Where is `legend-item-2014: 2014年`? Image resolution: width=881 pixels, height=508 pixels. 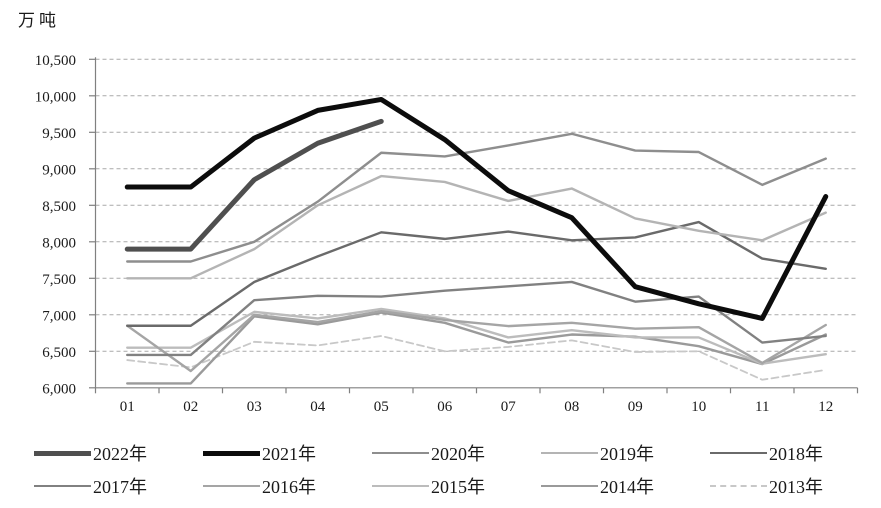 legend-item-2014: 2014年 is located at coordinates (625, 486).